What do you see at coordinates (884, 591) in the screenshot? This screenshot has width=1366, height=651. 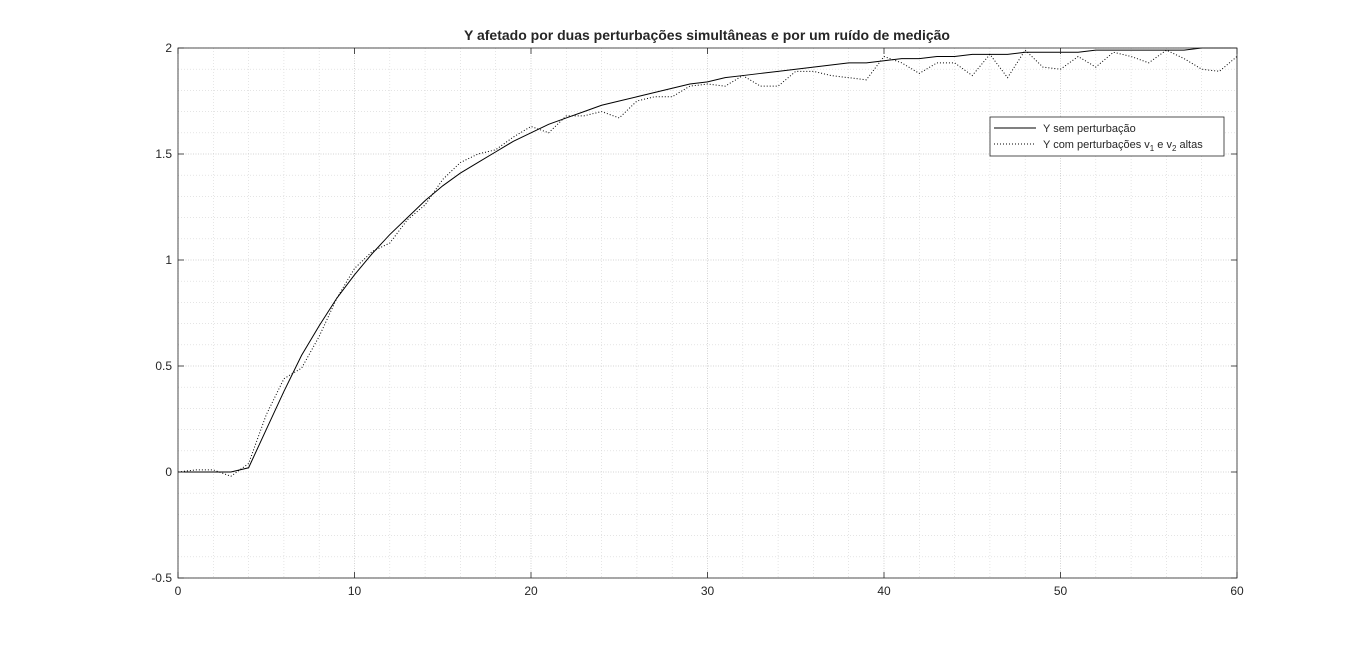 I see `x-tick-label: 40` at bounding box center [884, 591].